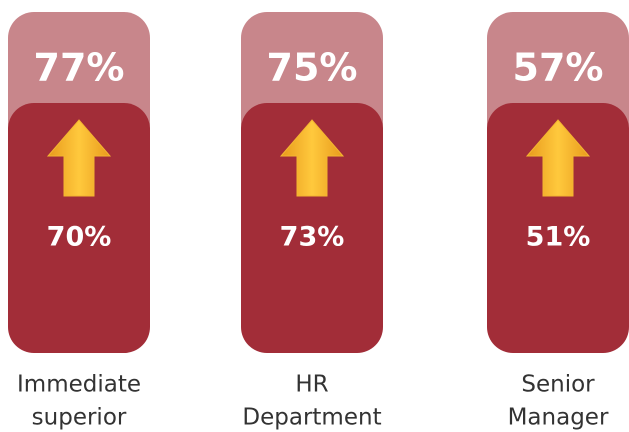  I want to click on category-label: Manager, so click(558, 418).